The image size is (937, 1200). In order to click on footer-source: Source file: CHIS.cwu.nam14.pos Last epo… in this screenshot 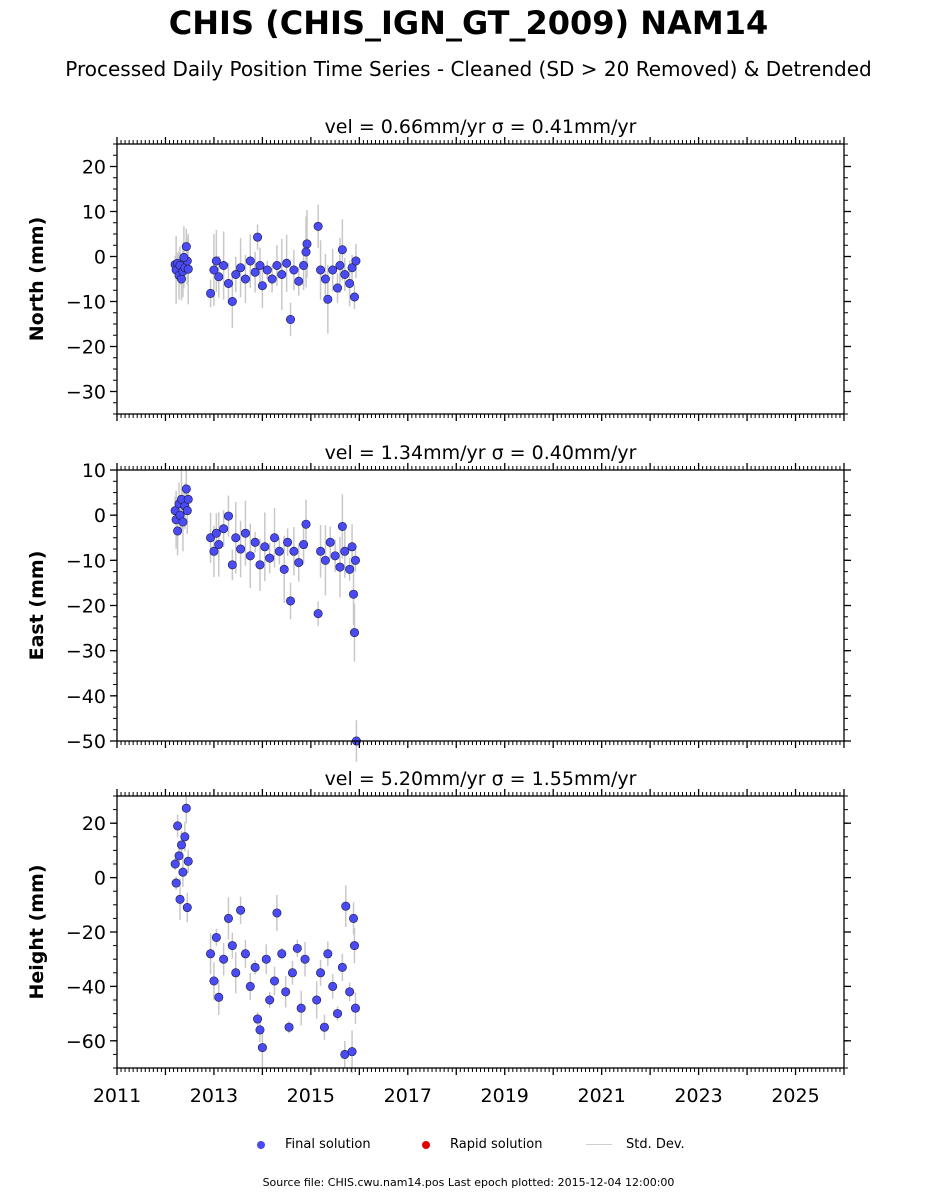, I will do `click(468, 1182)`.